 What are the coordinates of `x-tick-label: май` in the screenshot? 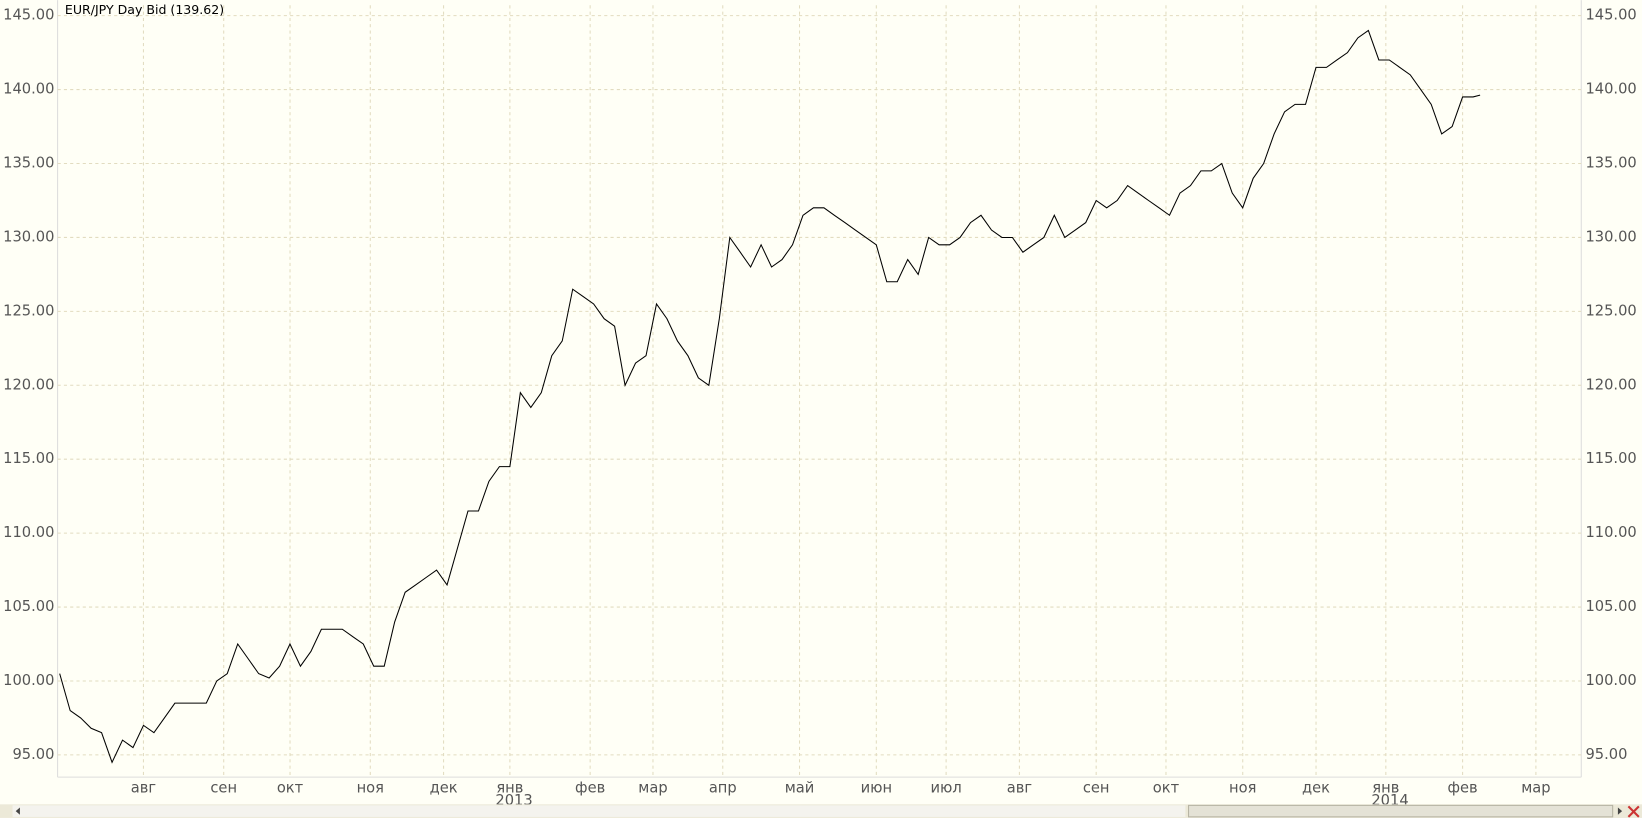 It's located at (800, 788).